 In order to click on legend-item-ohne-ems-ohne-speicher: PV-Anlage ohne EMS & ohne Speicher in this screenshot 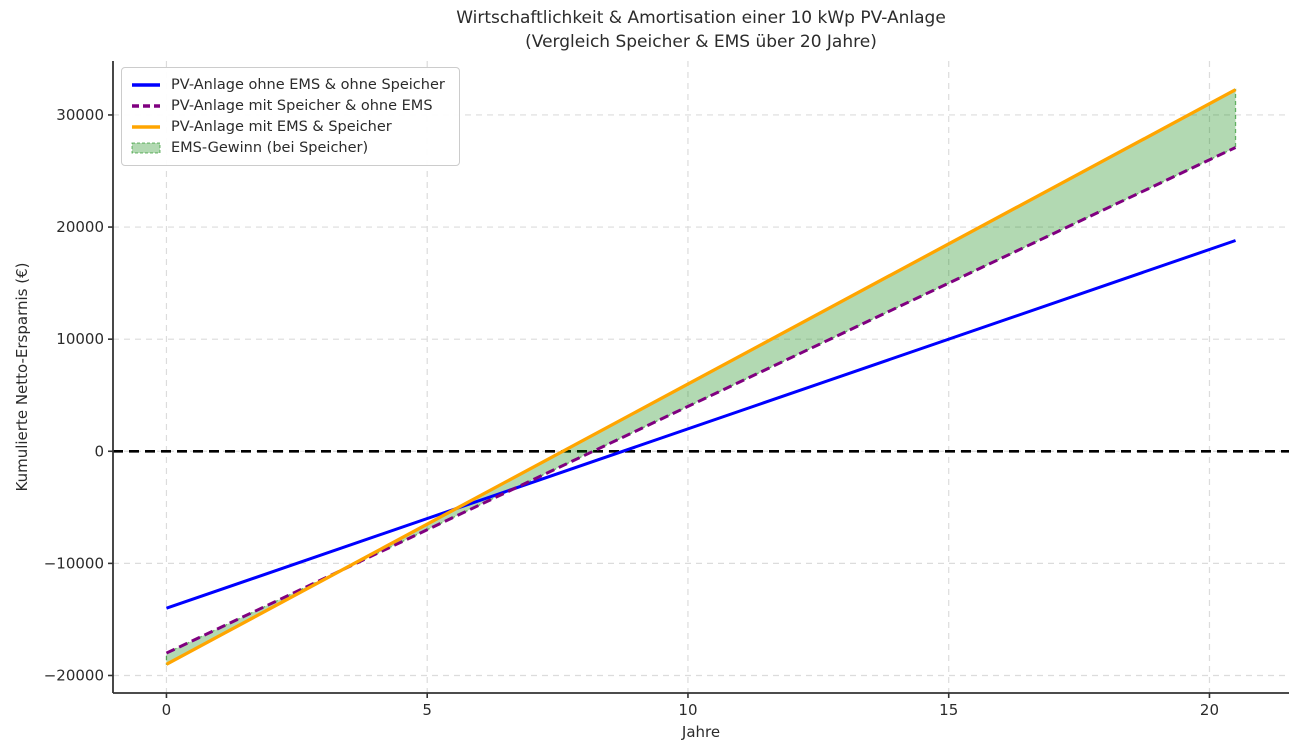, I will do `click(290, 85)`.